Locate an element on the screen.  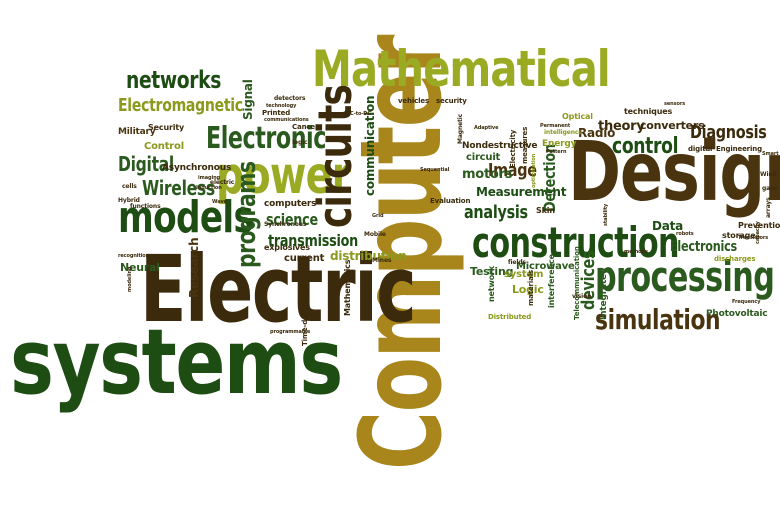
word-circuit: circuit is located at coordinates (483, 157).